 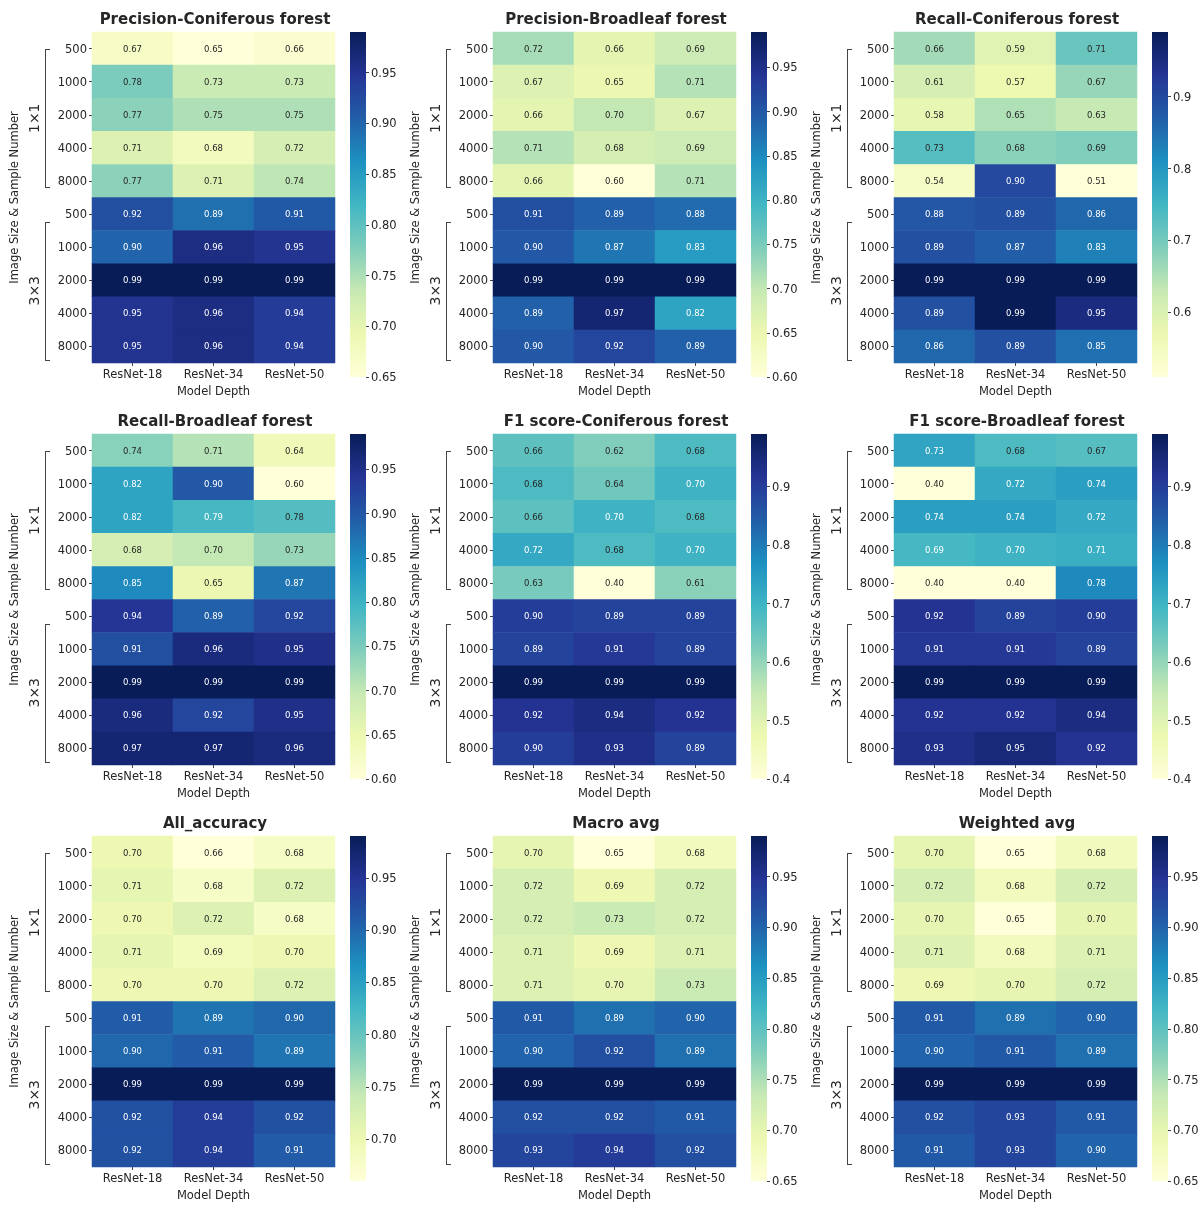 I want to click on data-label: 0.74, so click(x=1015, y=516).